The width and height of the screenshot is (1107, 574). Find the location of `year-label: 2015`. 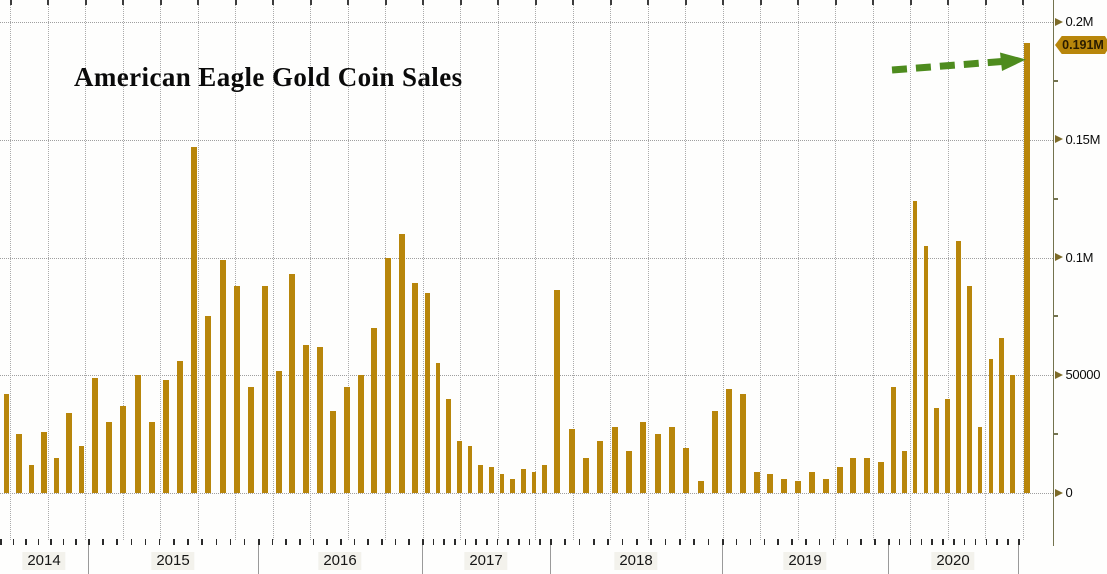

year-label: 2015 is located at coordinates (173, 561).